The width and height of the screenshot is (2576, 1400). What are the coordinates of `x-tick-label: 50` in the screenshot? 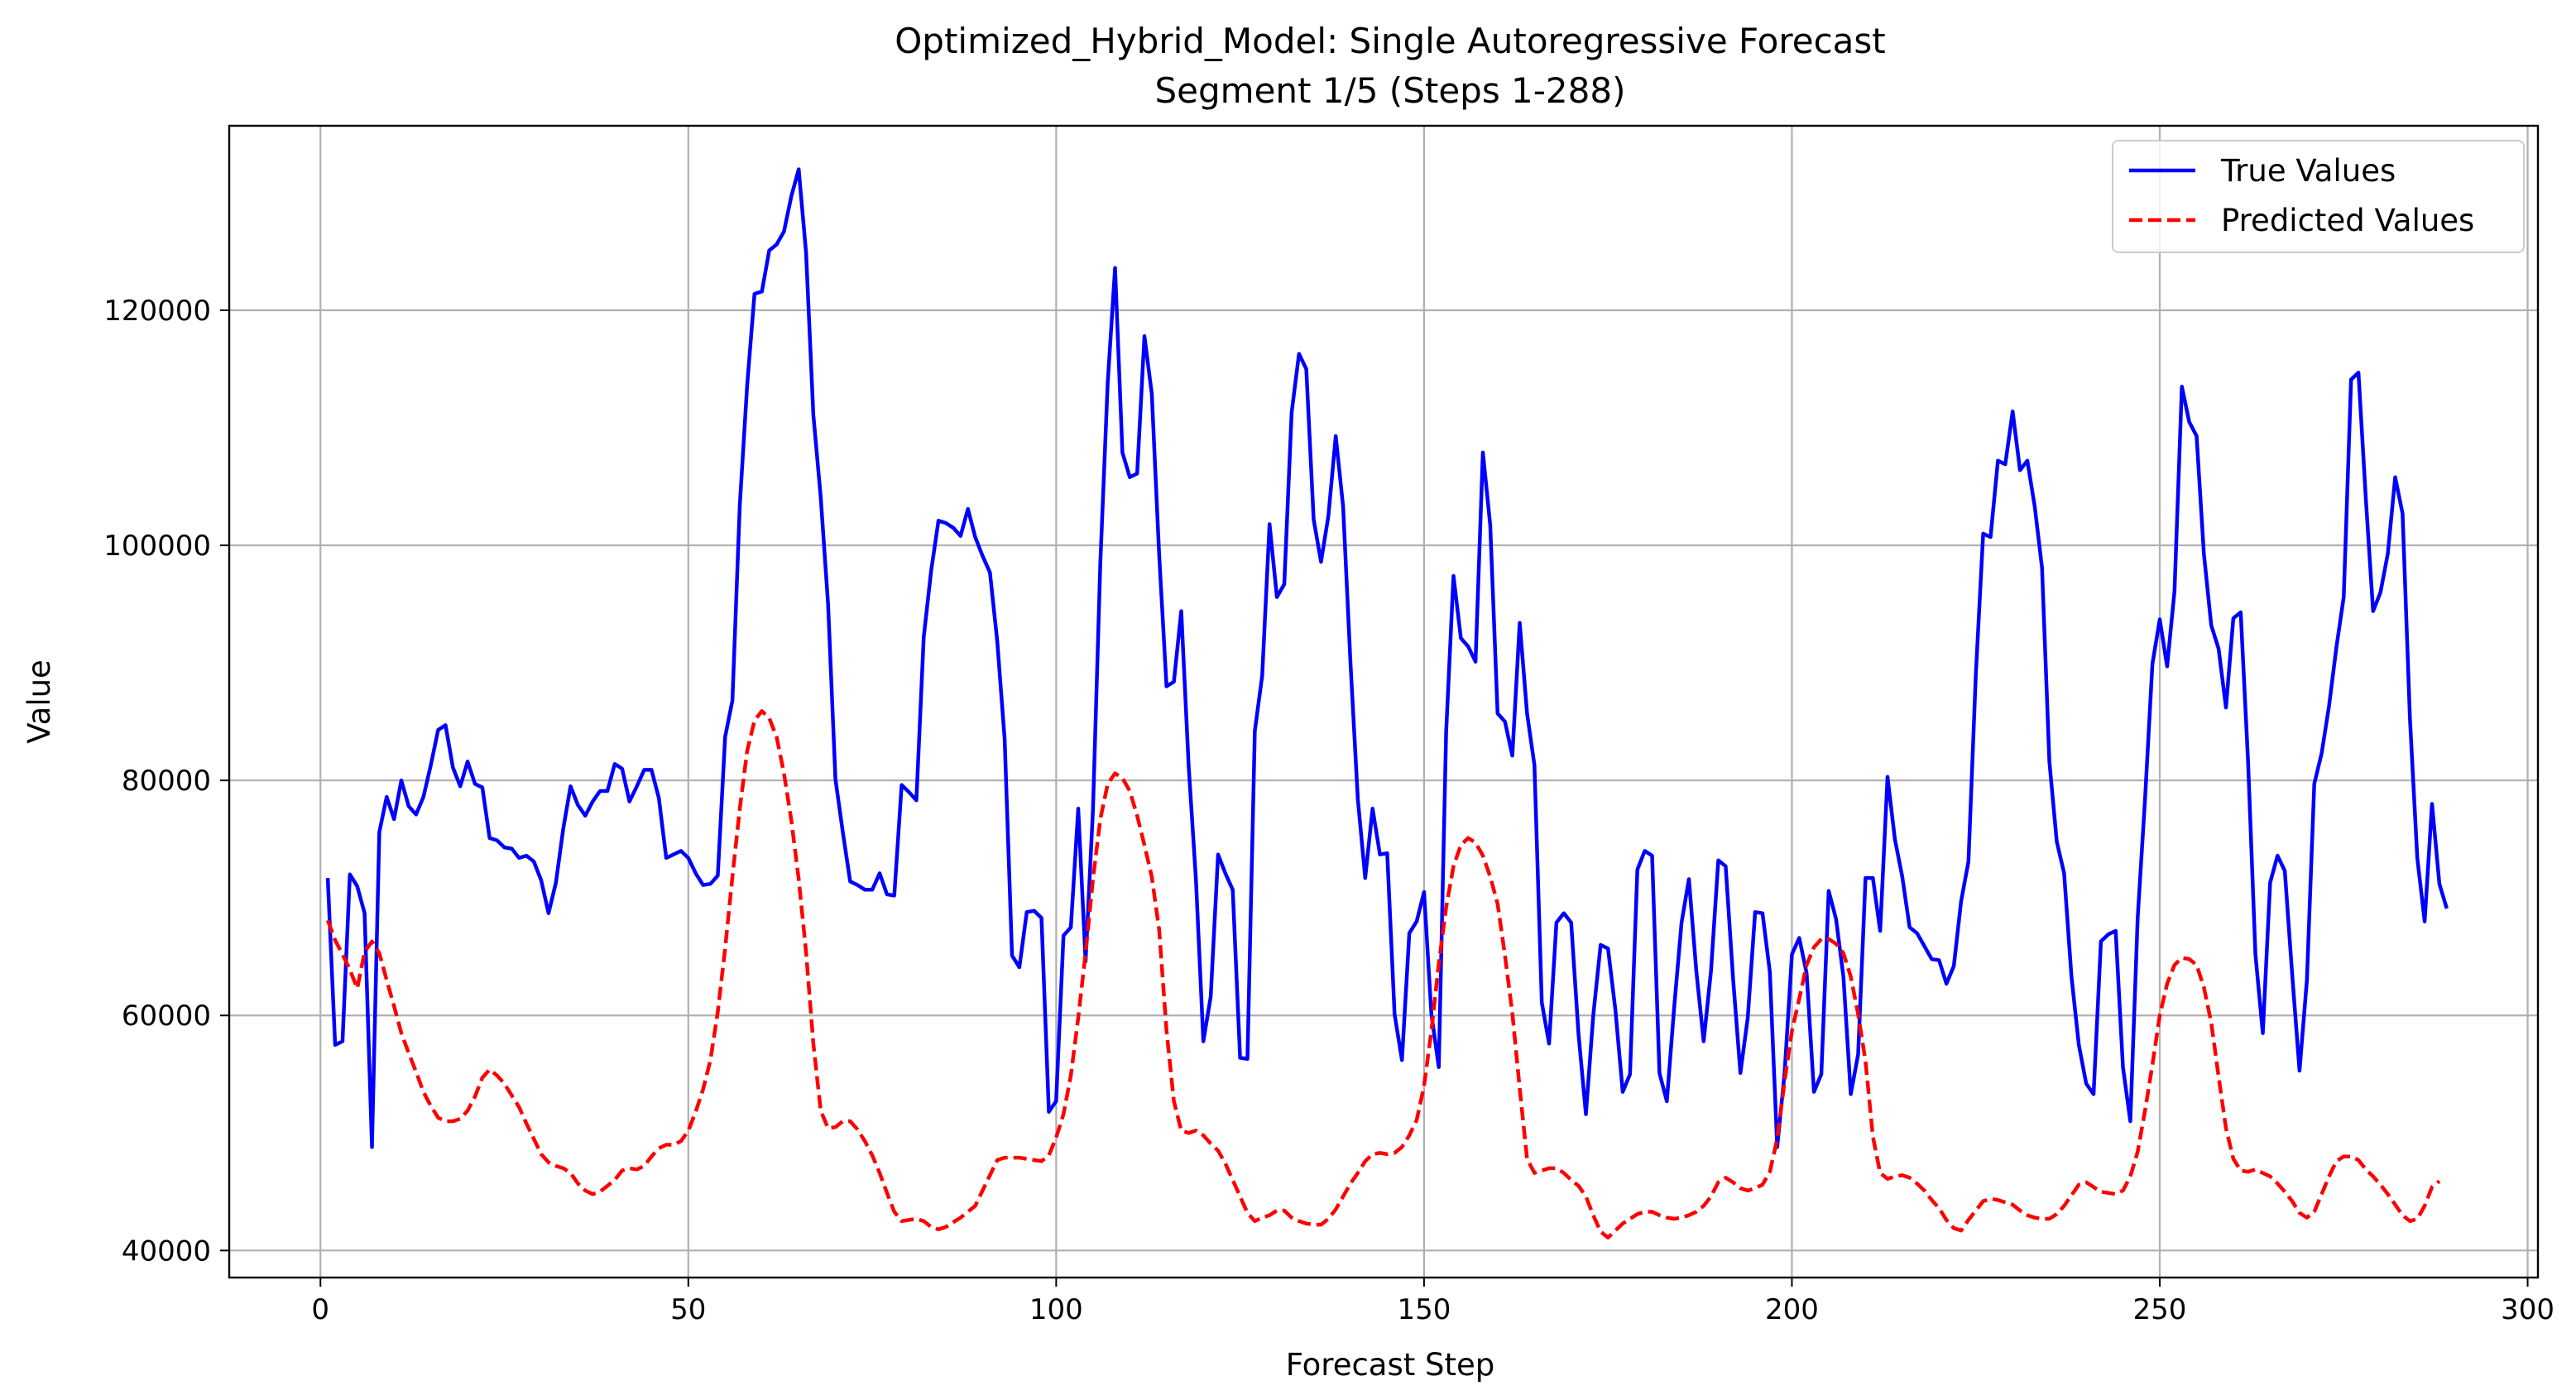 It's located at (688, 1309).